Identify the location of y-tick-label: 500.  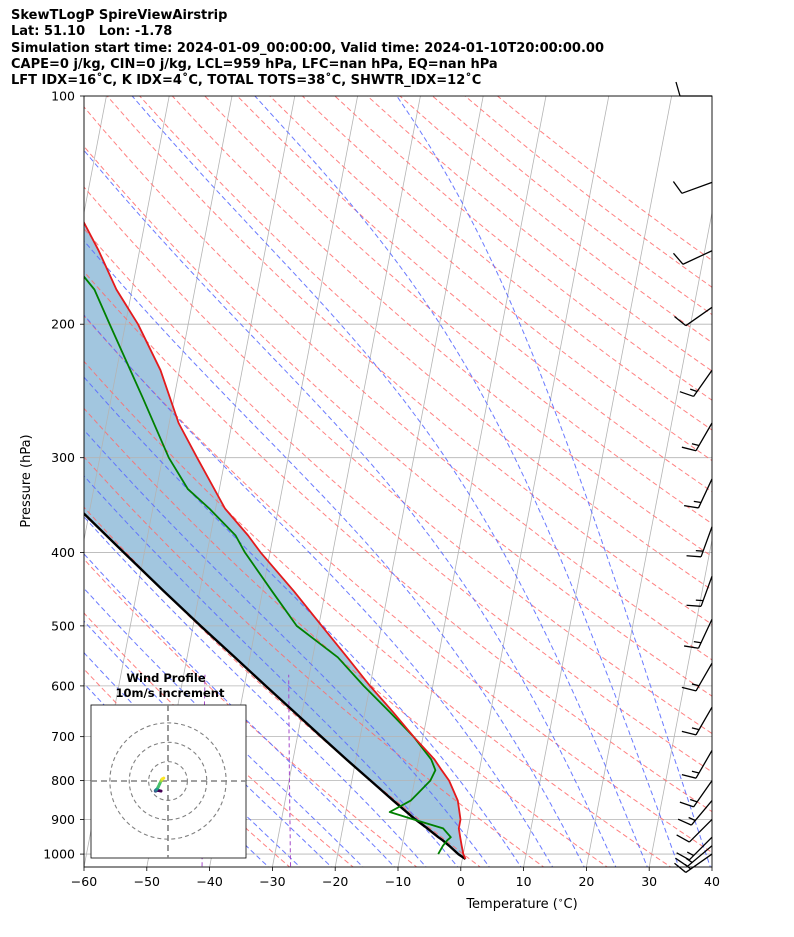
(63, 625).